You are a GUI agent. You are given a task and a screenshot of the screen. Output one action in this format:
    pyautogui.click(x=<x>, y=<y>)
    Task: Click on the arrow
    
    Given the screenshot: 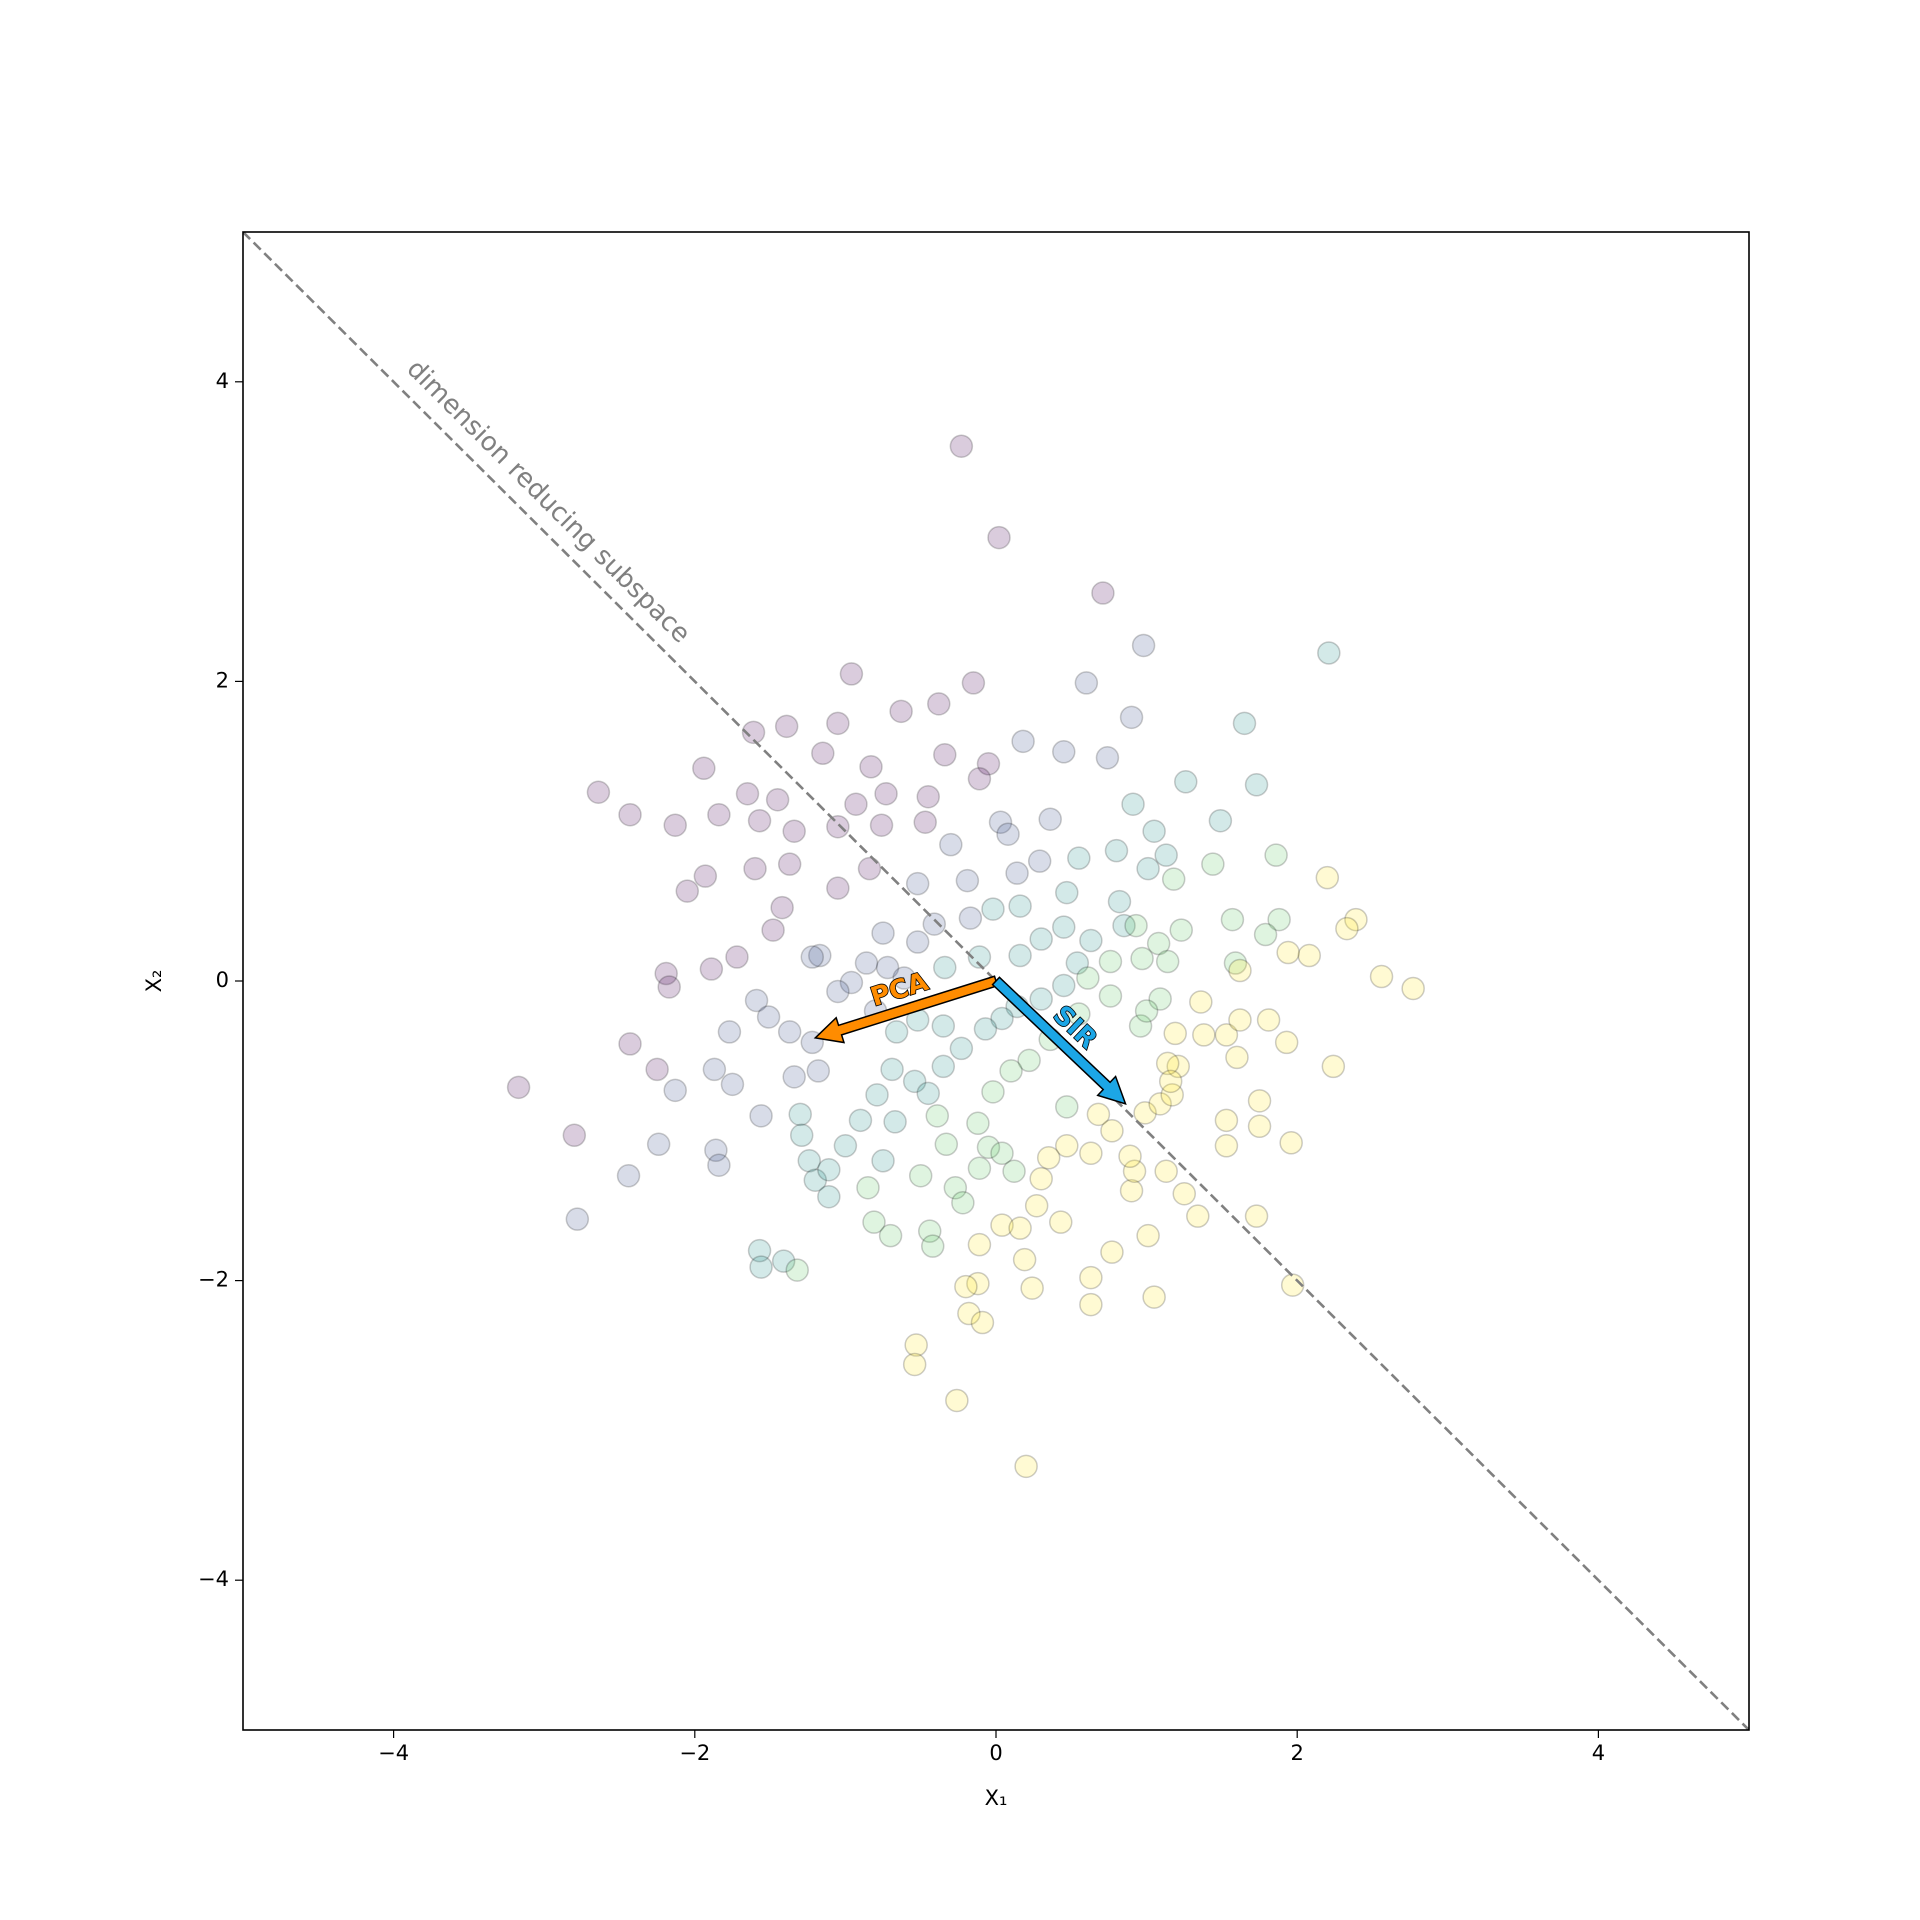 What is the action you would take?
    pyautogui.click(x=1059, y=1040)
    